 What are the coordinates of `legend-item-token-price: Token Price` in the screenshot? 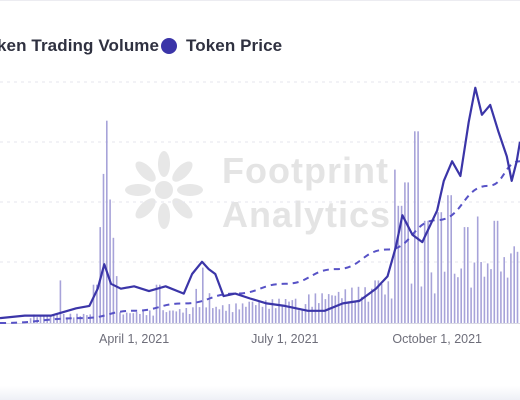 It's located at (221, 46).